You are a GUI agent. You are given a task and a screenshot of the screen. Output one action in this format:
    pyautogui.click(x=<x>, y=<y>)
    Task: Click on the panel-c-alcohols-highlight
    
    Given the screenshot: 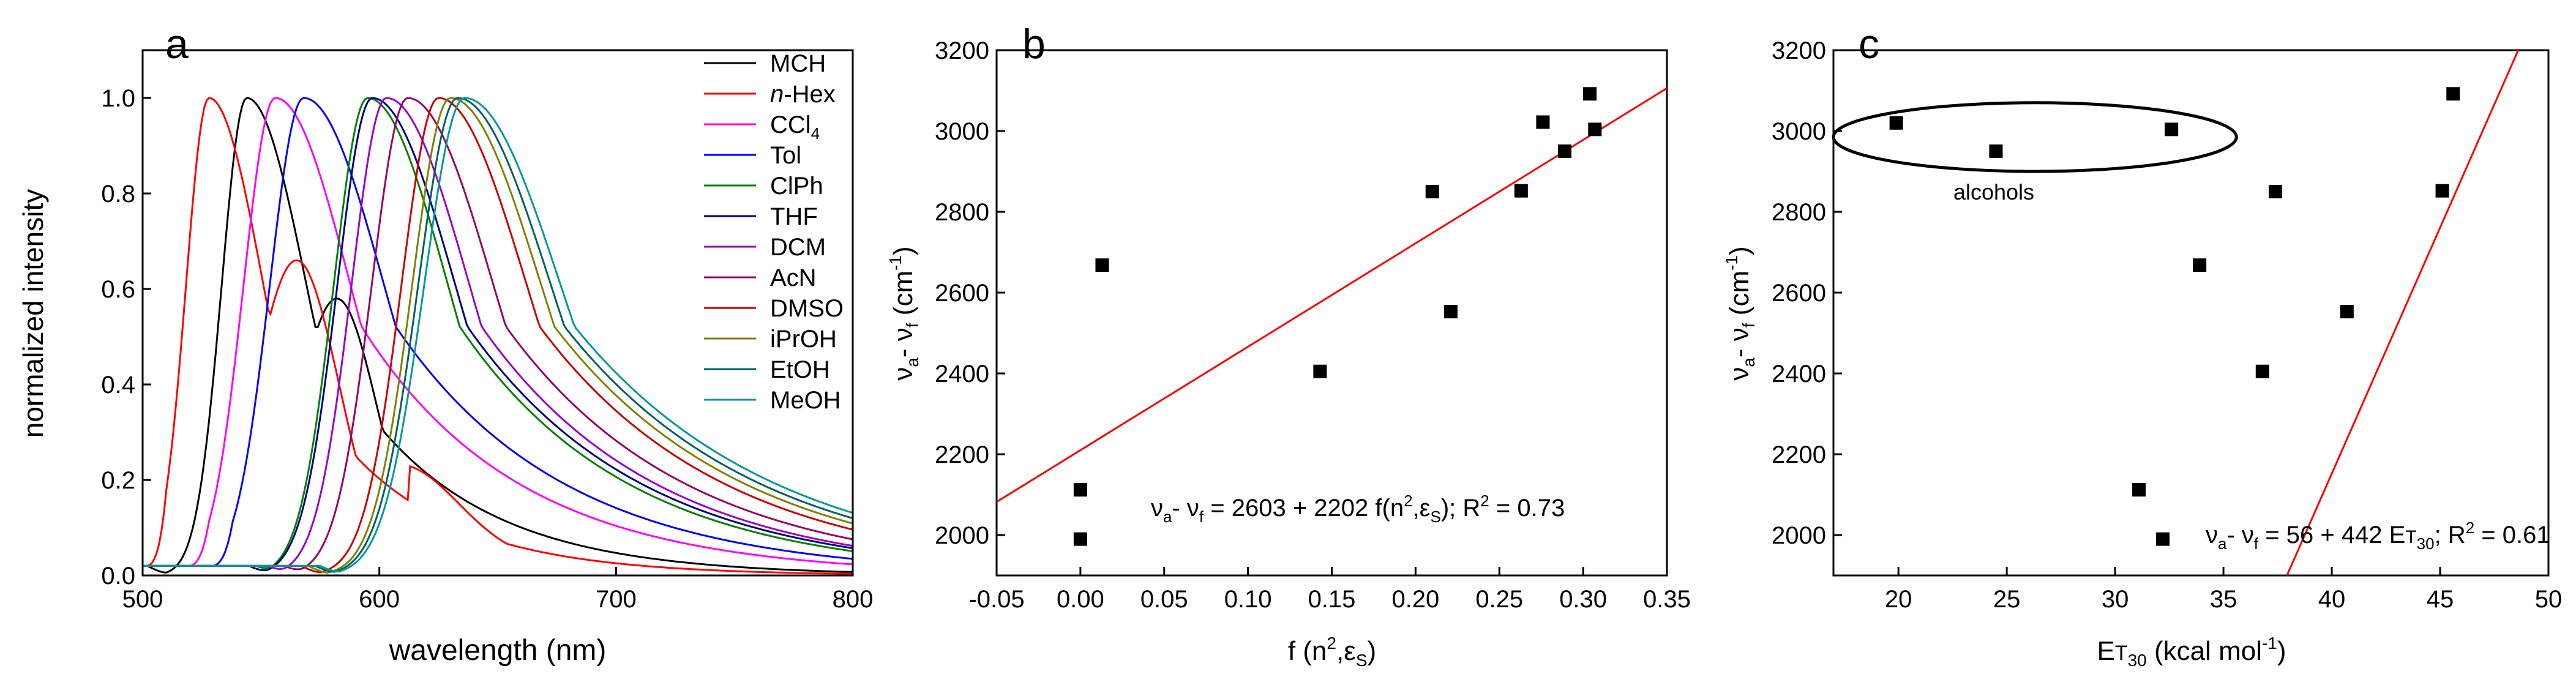 What is the action you would take?
    pyautogui.click(x=2035, y=137)
    